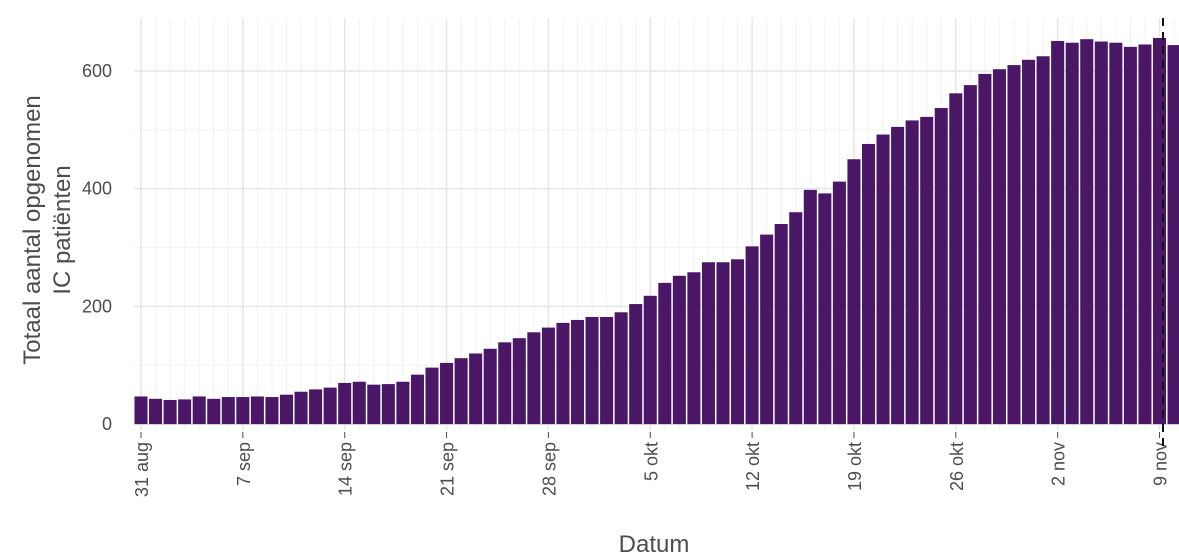 Image resolution: width=1179 pixels, height=558 pixels. Describe the element at coordinates (97, 189) in the screenshot. I see `y-tick-label: 400` at that location.